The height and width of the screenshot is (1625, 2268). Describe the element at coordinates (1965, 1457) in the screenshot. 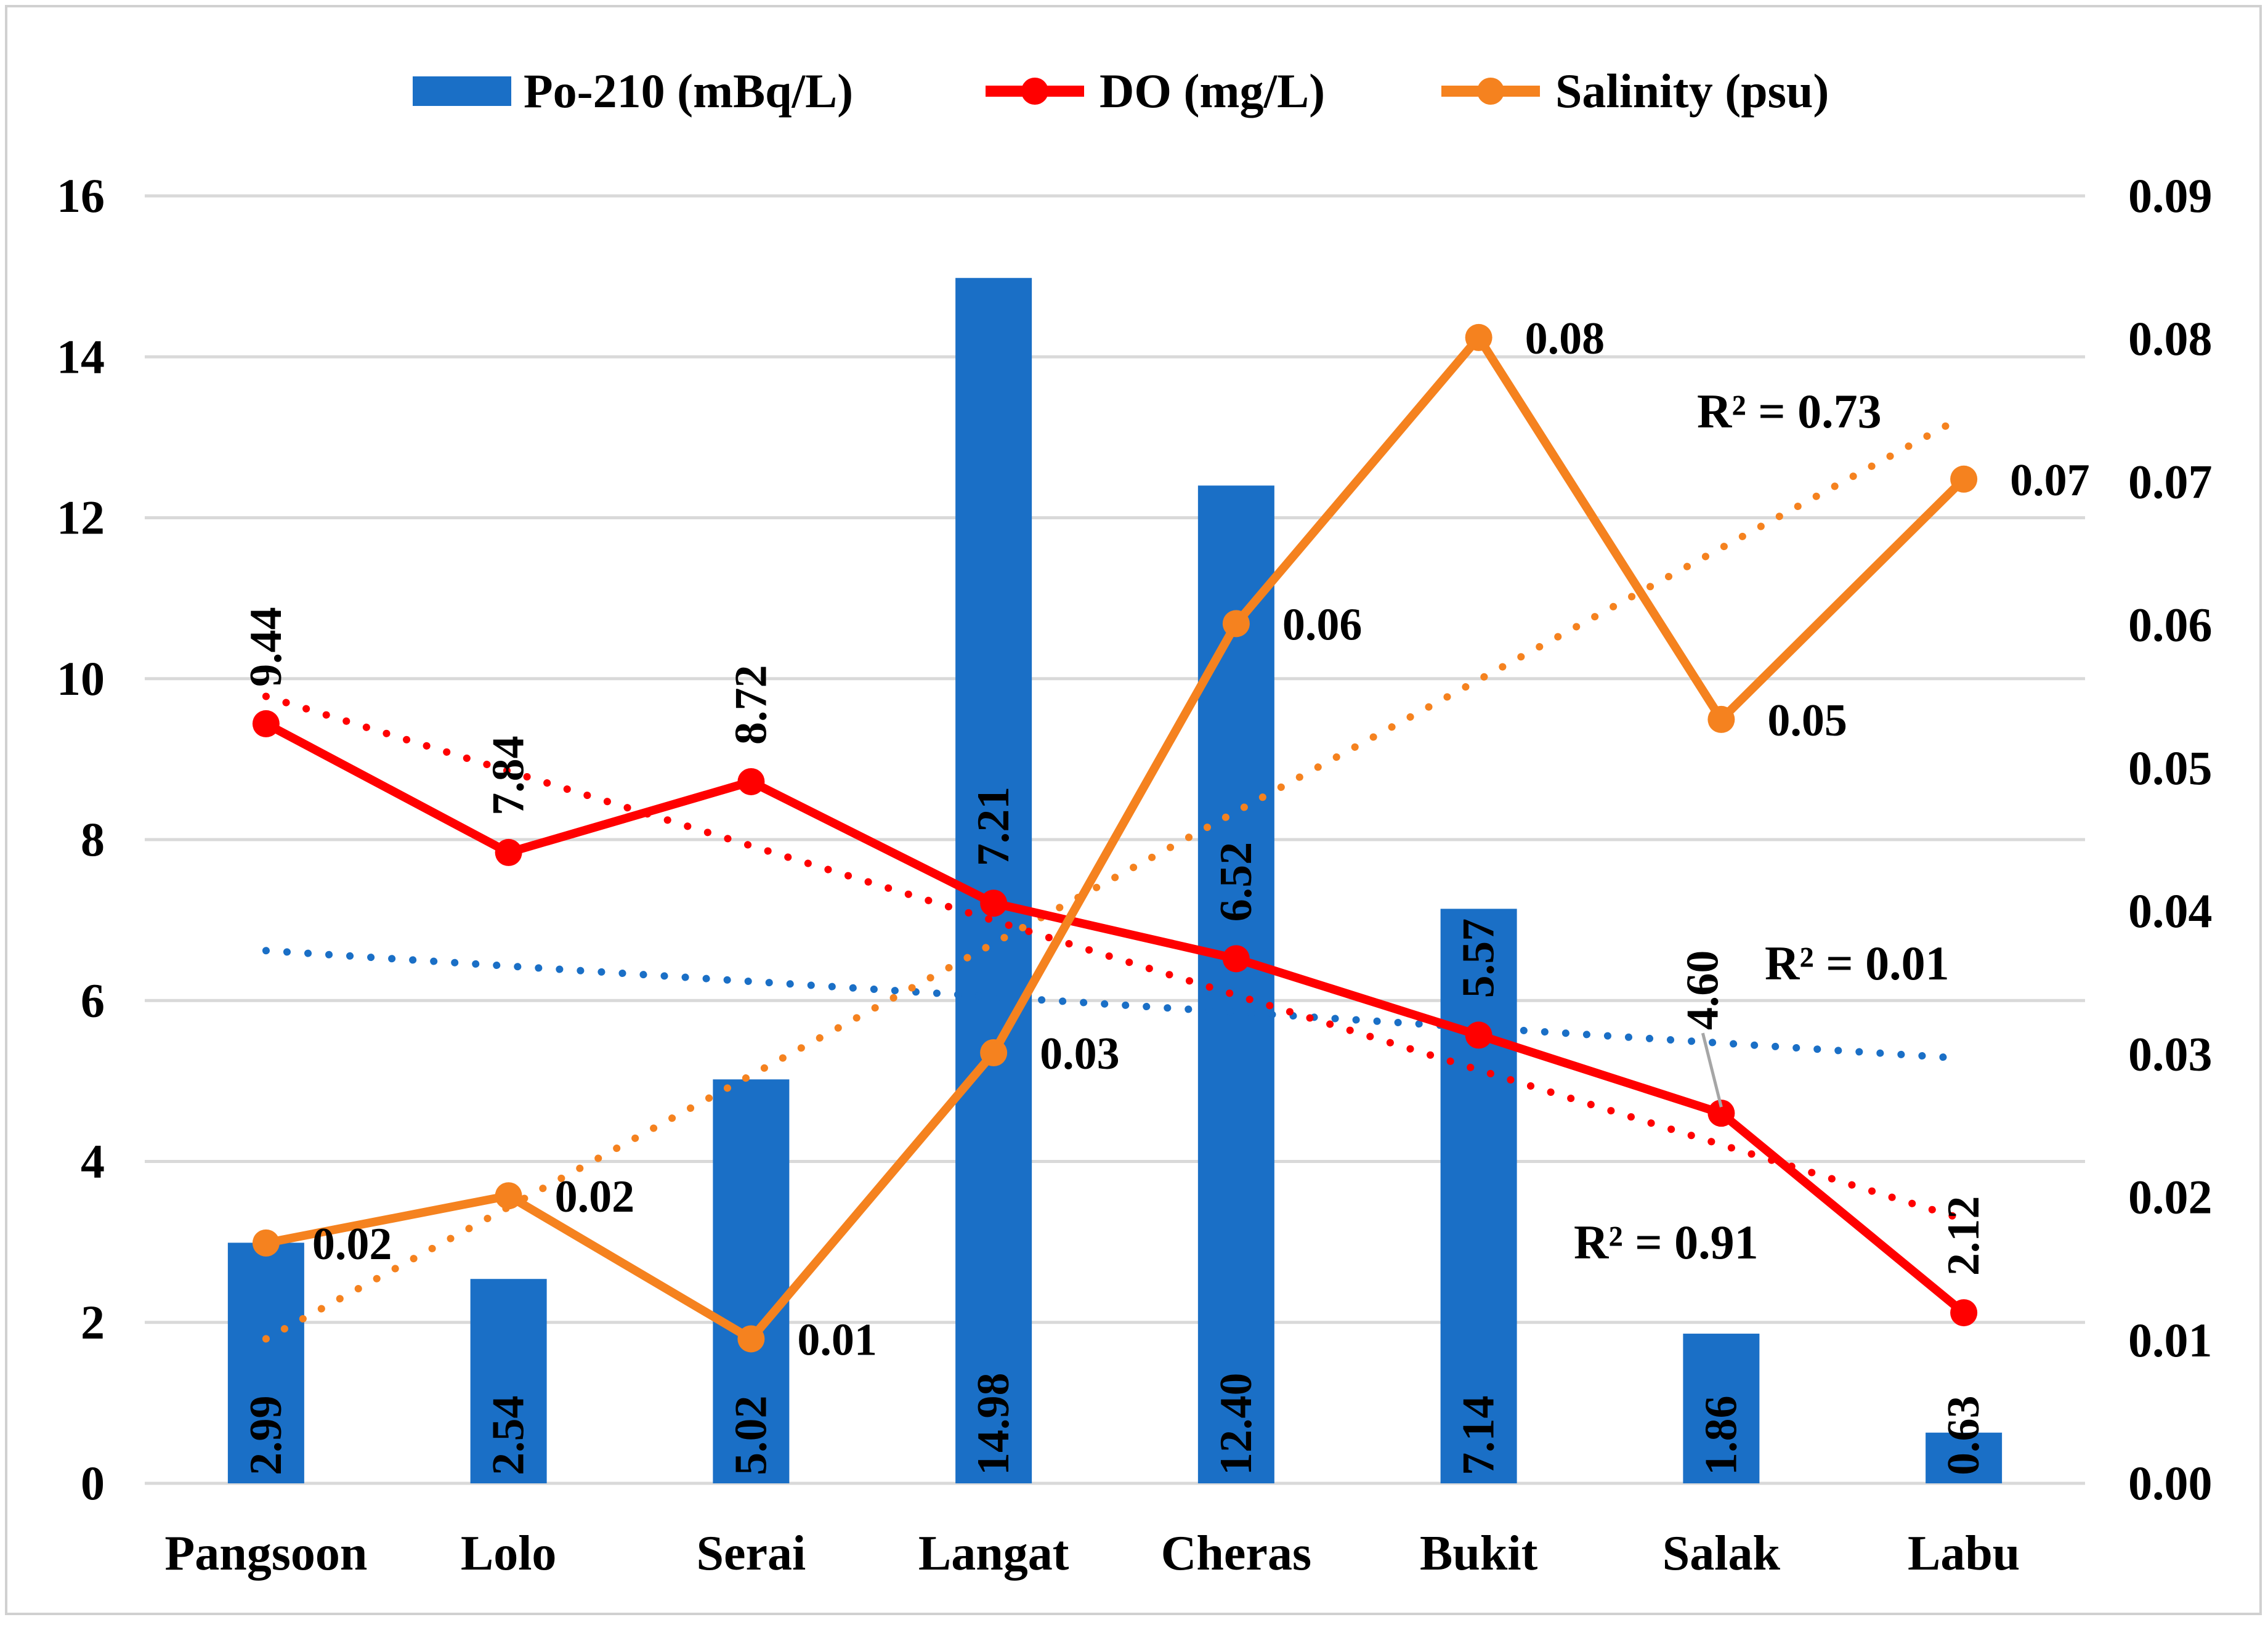

I see `bar-labu` at that location.